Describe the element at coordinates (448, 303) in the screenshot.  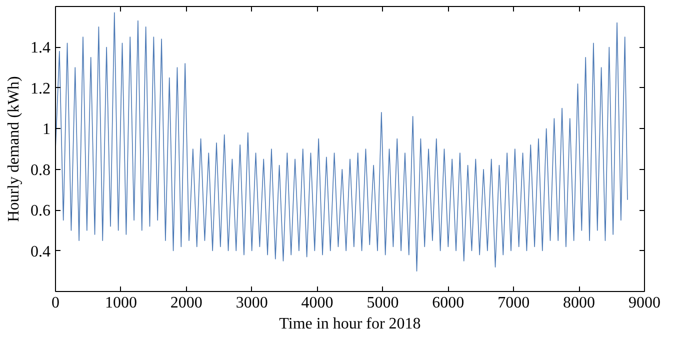
I see `x-tick-label: 6000` at that location.